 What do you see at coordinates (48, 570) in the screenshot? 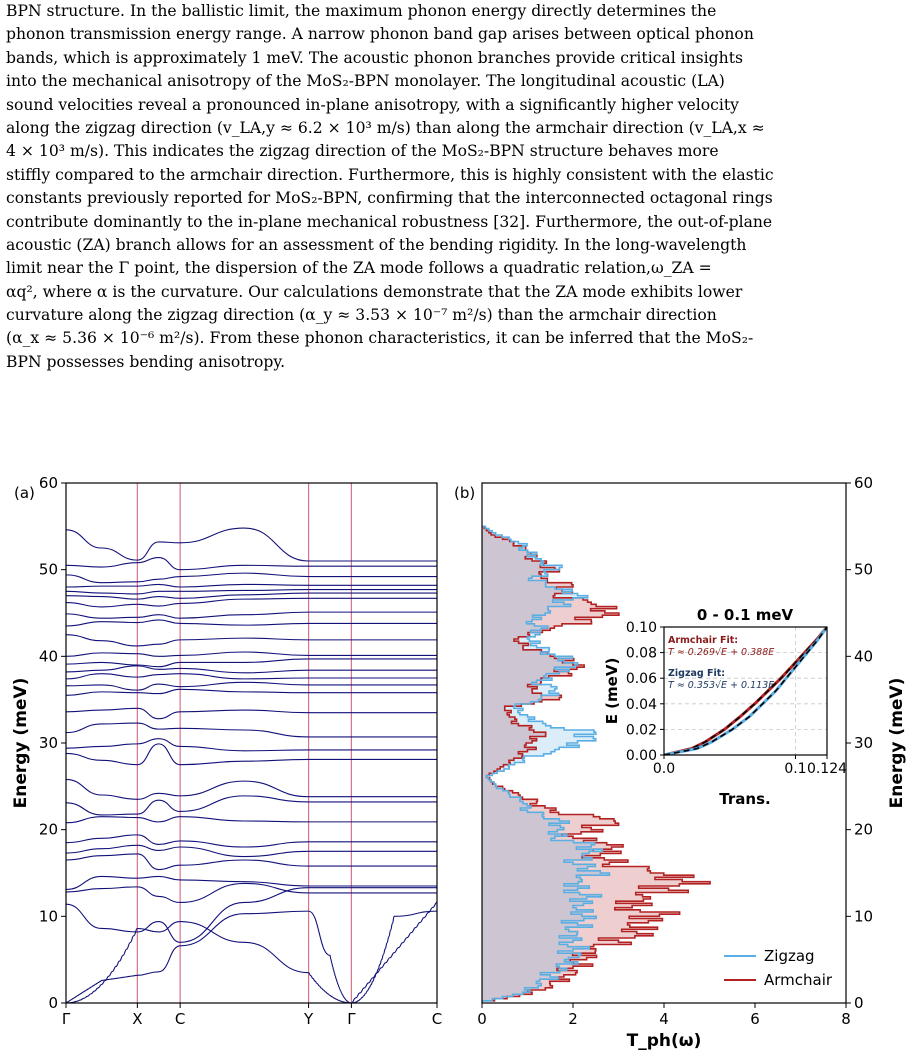
I see `band-y-tick-label-5: 50` at bounding box center [48, 570].